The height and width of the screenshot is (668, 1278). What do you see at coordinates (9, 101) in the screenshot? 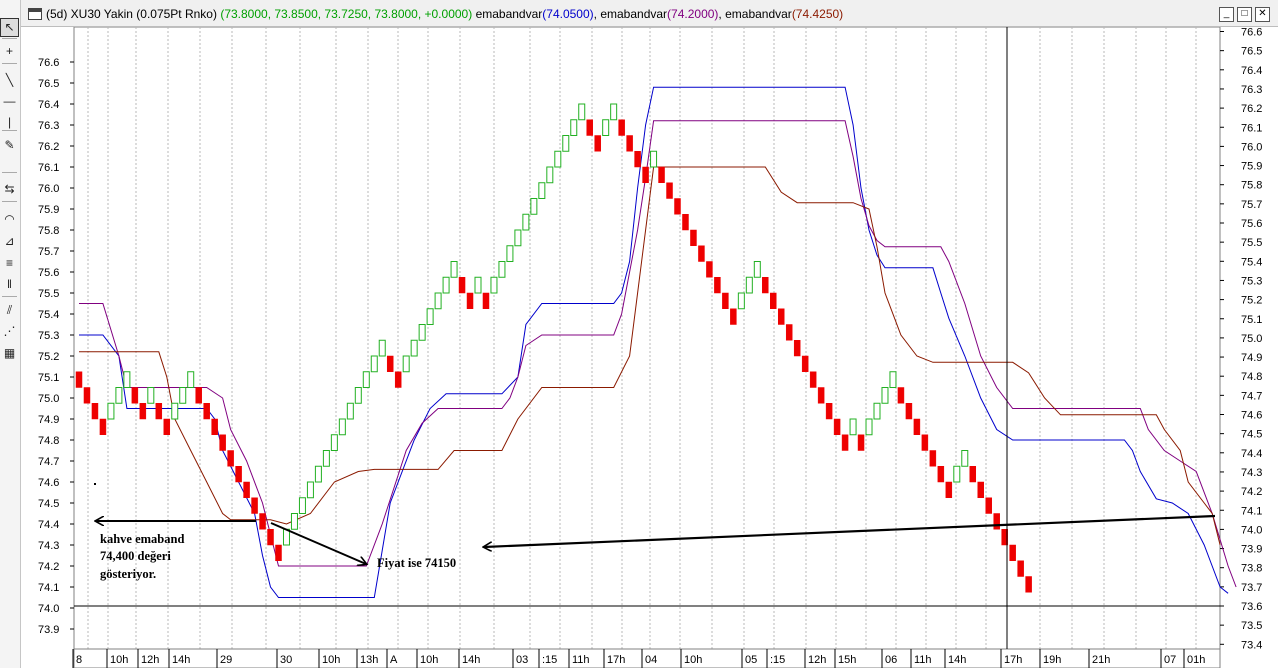
I see `horizontal-line-icon: —` at bounding box center [9, 101].